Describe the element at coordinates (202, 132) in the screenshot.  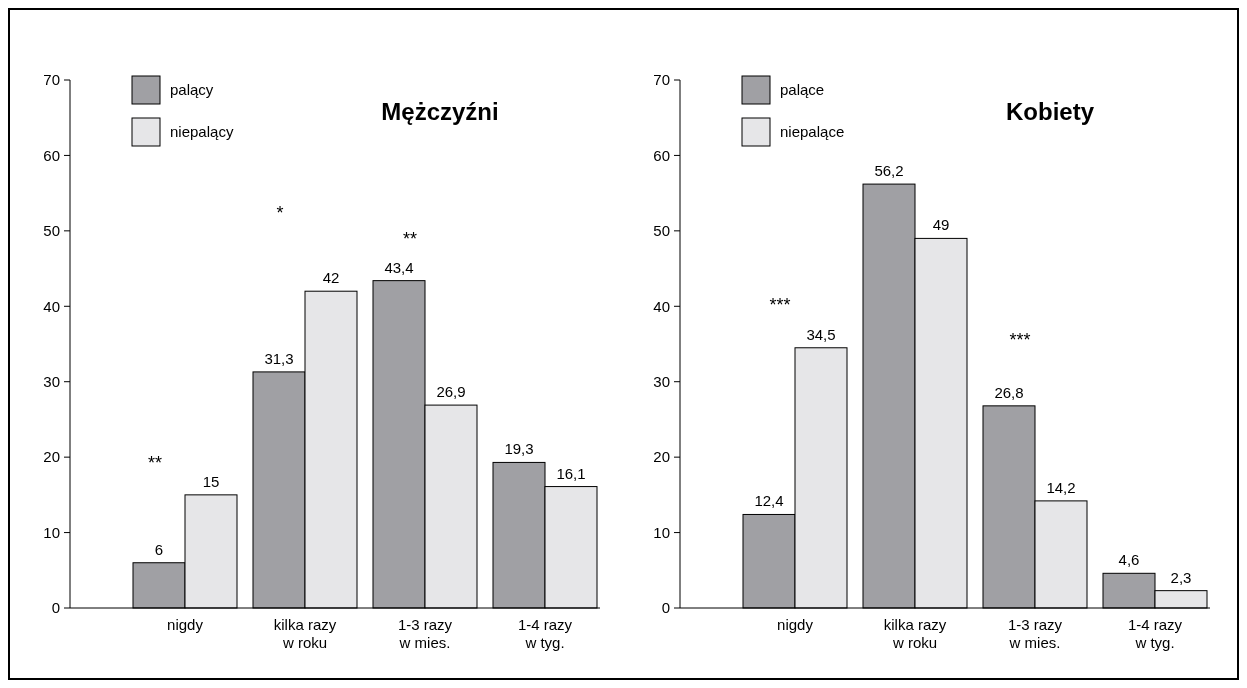
I see `legend-label: niepalący` at that location.